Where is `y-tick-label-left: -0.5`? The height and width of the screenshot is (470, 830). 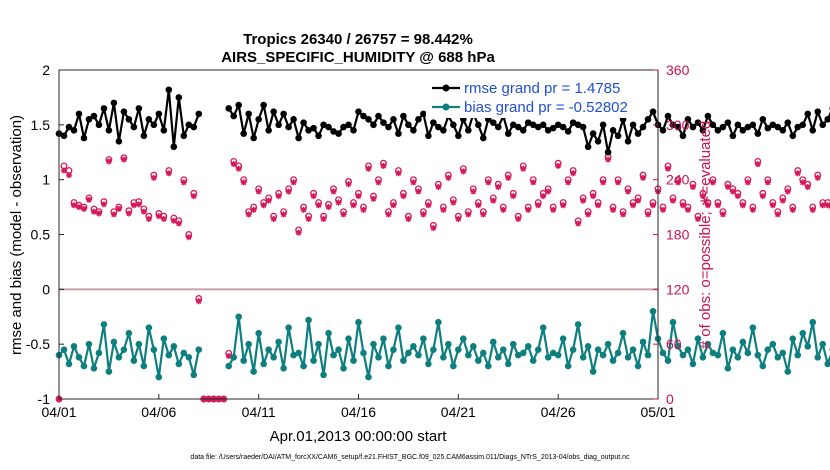 y-tick-label-left: -0.5 is located at coordinates (38, 344).